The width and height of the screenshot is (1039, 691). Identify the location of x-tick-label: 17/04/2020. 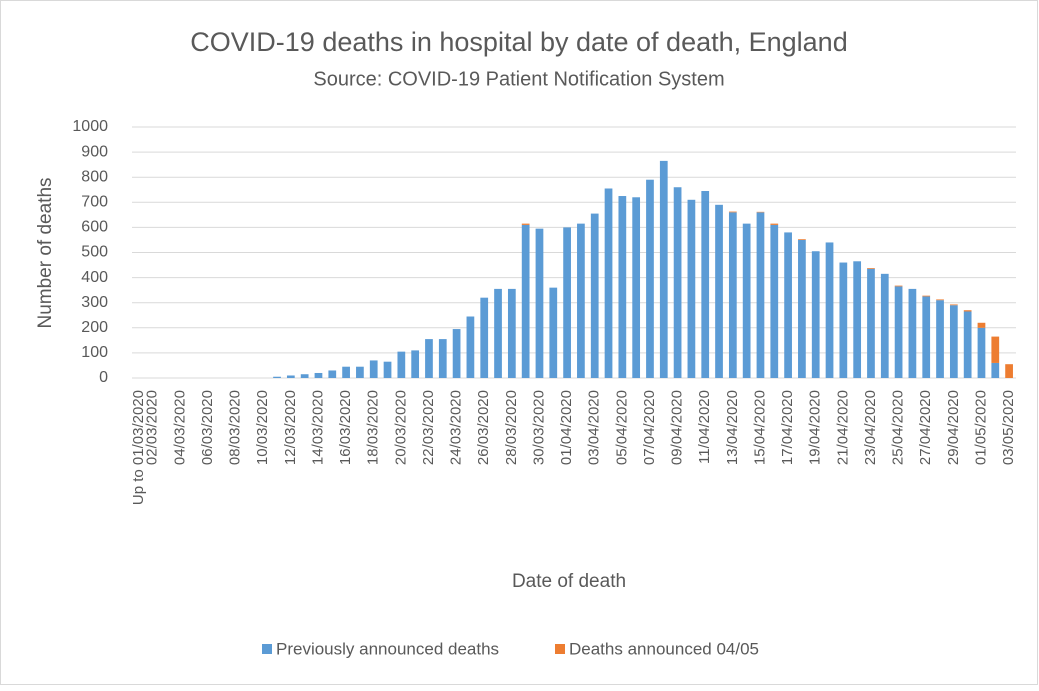
(787, 427).